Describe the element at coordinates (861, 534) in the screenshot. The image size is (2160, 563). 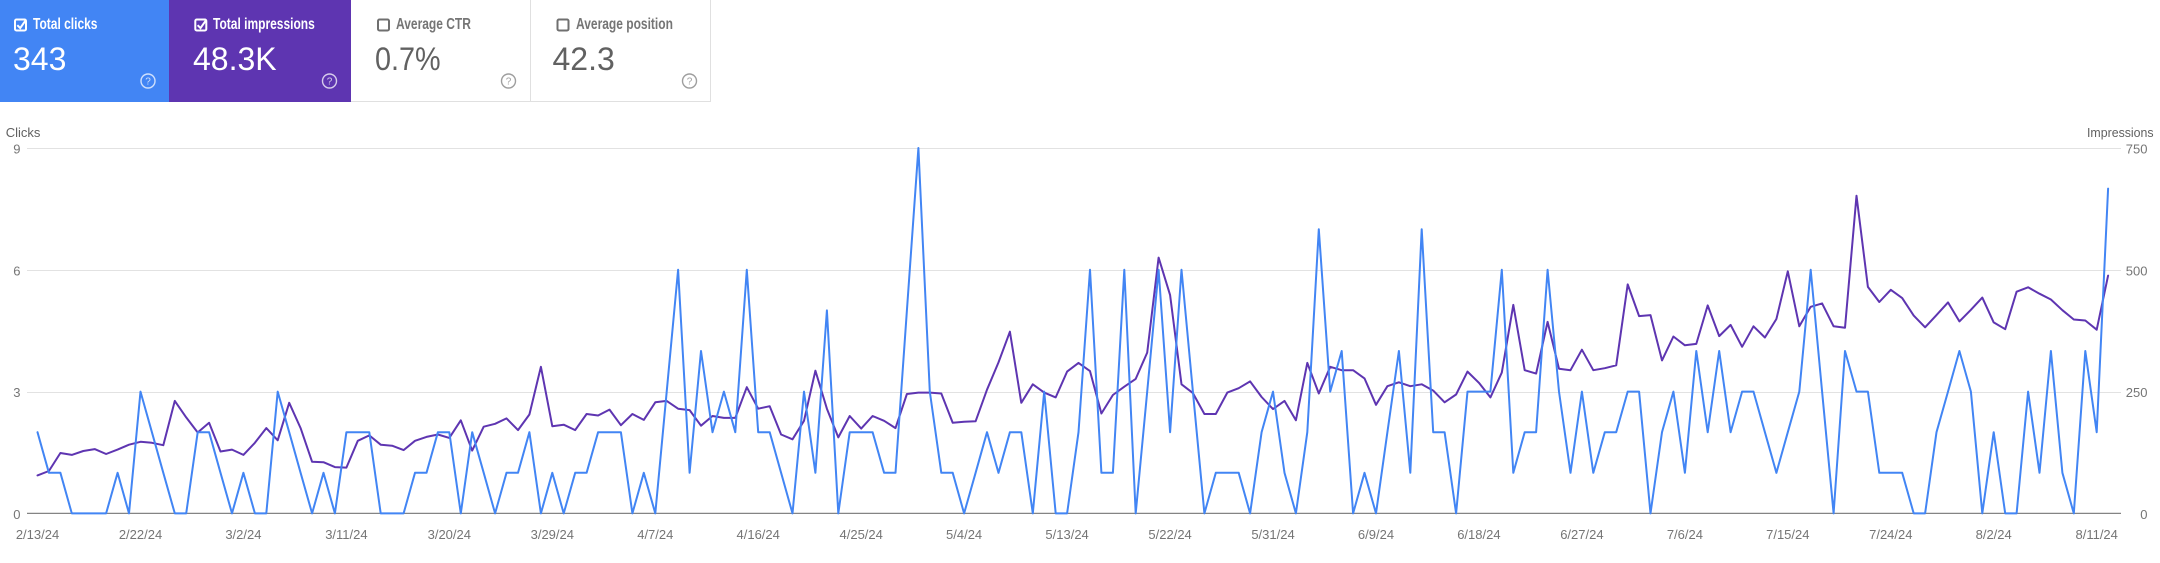
I see `svg-text: 4/25/24` at that location.